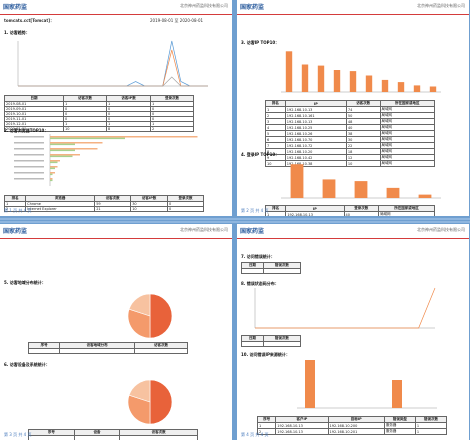 The image size is (470, 440). I want to click on table-cell: 1, so click(275, 213).